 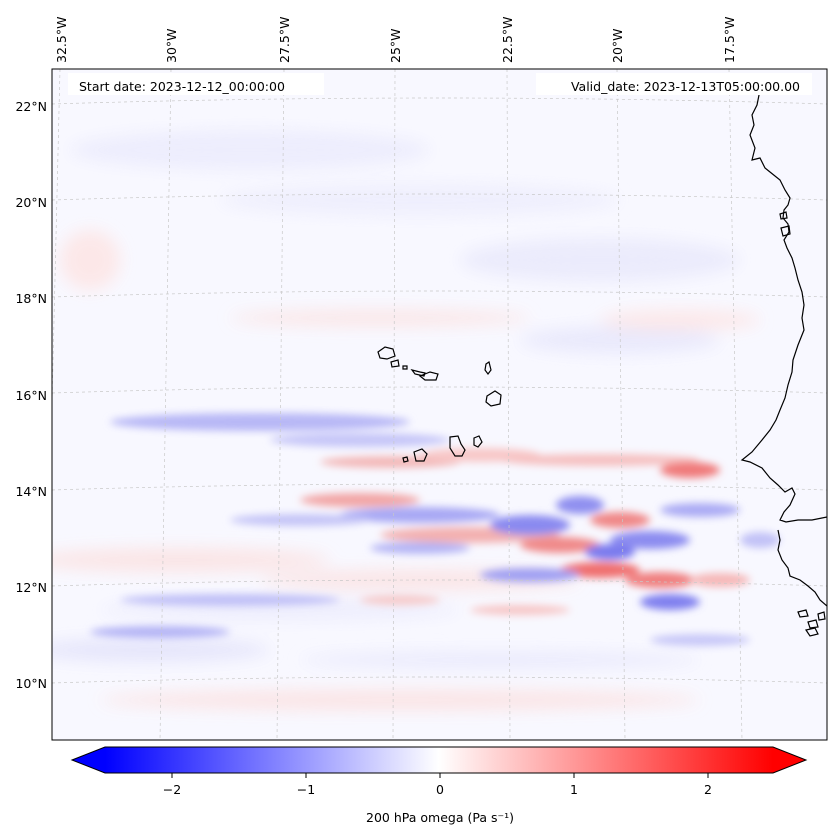 What do you see at coordinates (508, 404) in the screenshot?
I see `gridline-lon-22-5w` at bounding box center [508, 404].